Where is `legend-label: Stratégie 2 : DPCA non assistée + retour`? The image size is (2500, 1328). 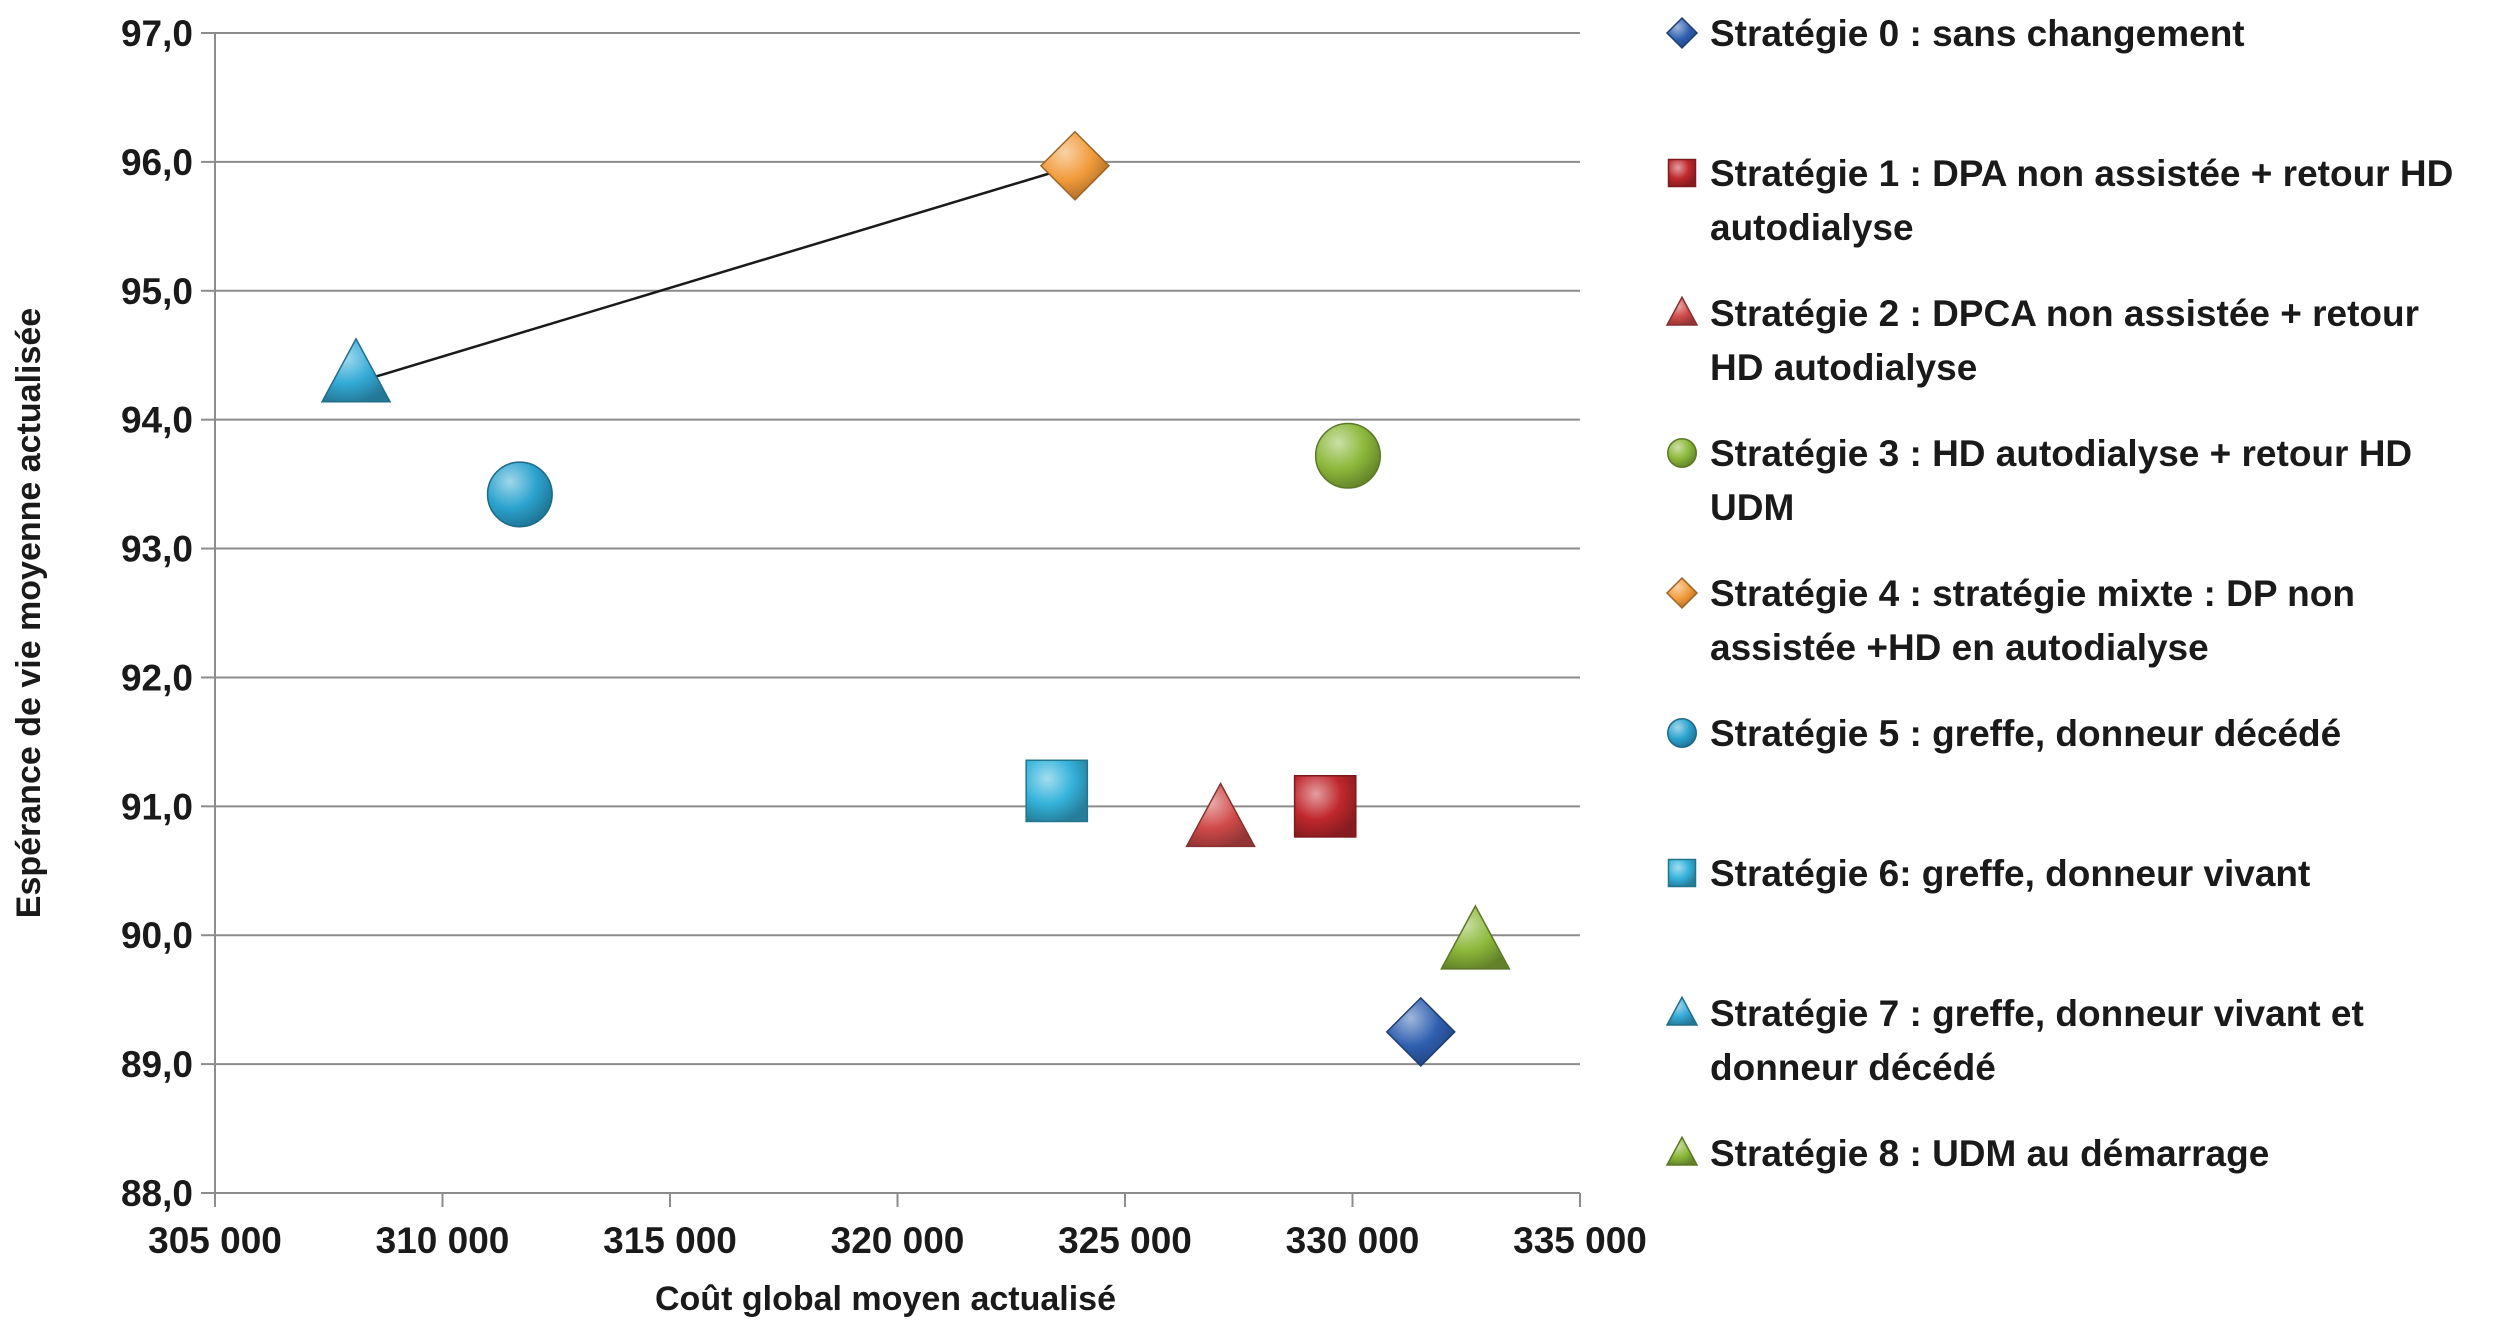
legend-label: Stratégie 2 : DPCA non assistée + retour is located at coordinates (2064, 313).